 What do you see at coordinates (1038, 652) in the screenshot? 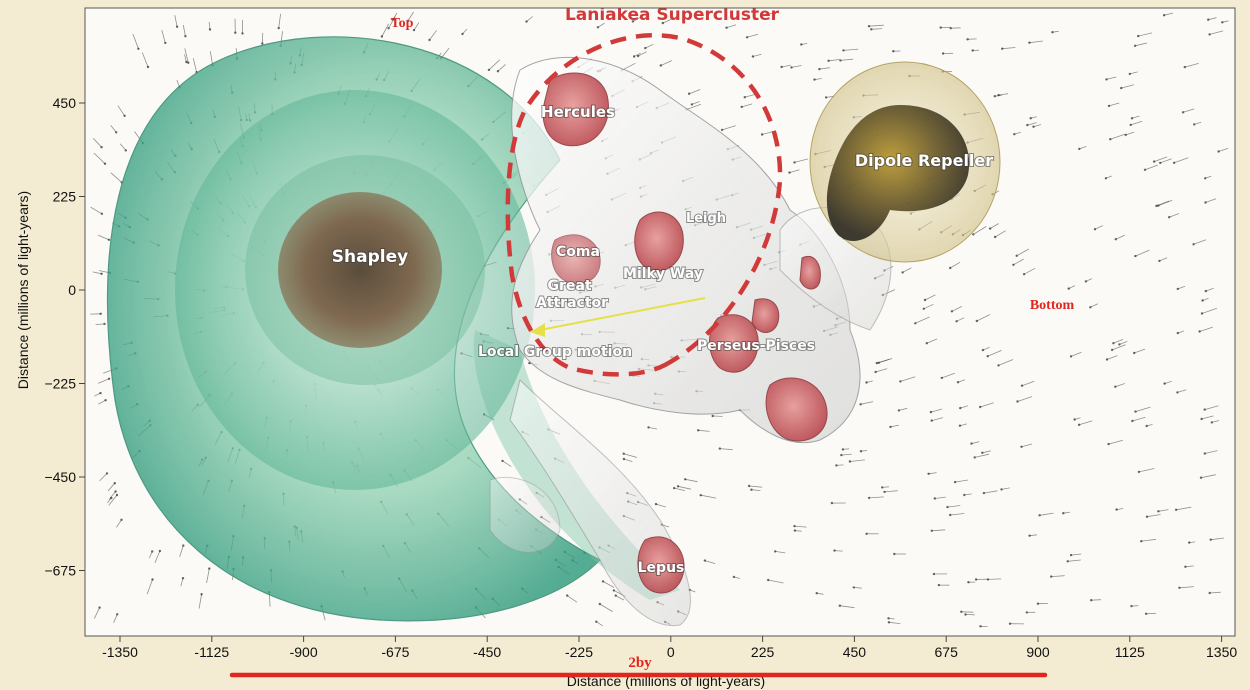
I see `x-tick-label: 900` at bounding box center [1038, 652].